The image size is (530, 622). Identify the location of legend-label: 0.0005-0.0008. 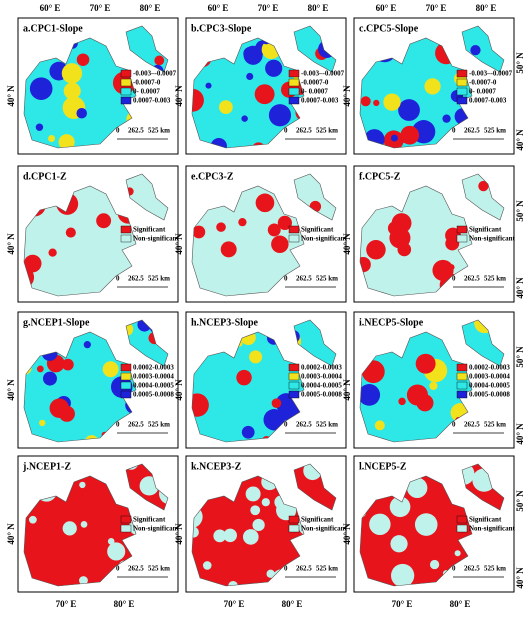
(489, 395).